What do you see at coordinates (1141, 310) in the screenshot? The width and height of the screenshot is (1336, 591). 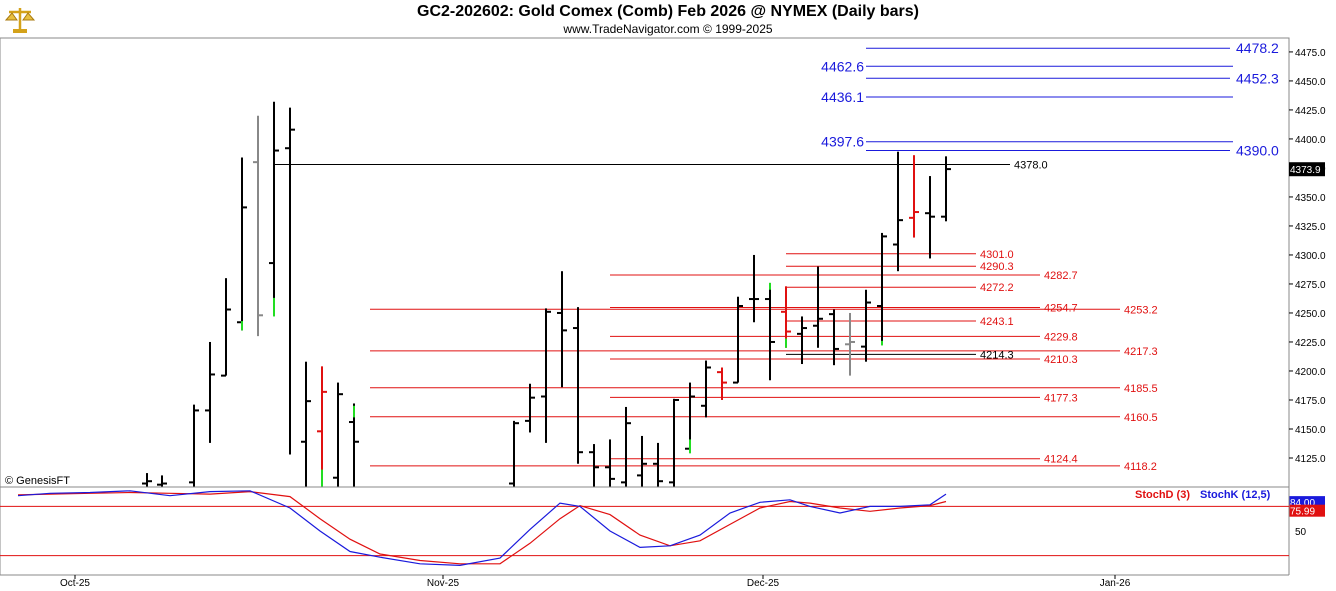 I see `red-level-label: 4253.2` at bounding box center [1141, 310].